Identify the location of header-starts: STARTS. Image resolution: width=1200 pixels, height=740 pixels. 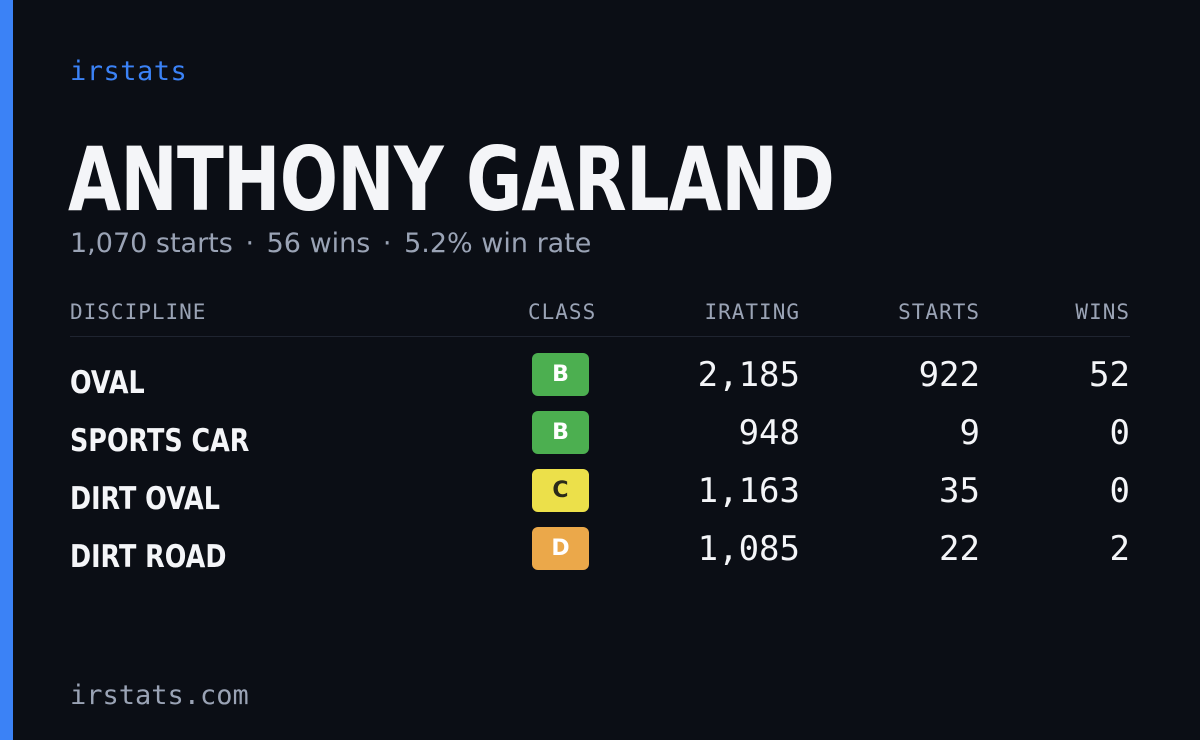
(939, 312).